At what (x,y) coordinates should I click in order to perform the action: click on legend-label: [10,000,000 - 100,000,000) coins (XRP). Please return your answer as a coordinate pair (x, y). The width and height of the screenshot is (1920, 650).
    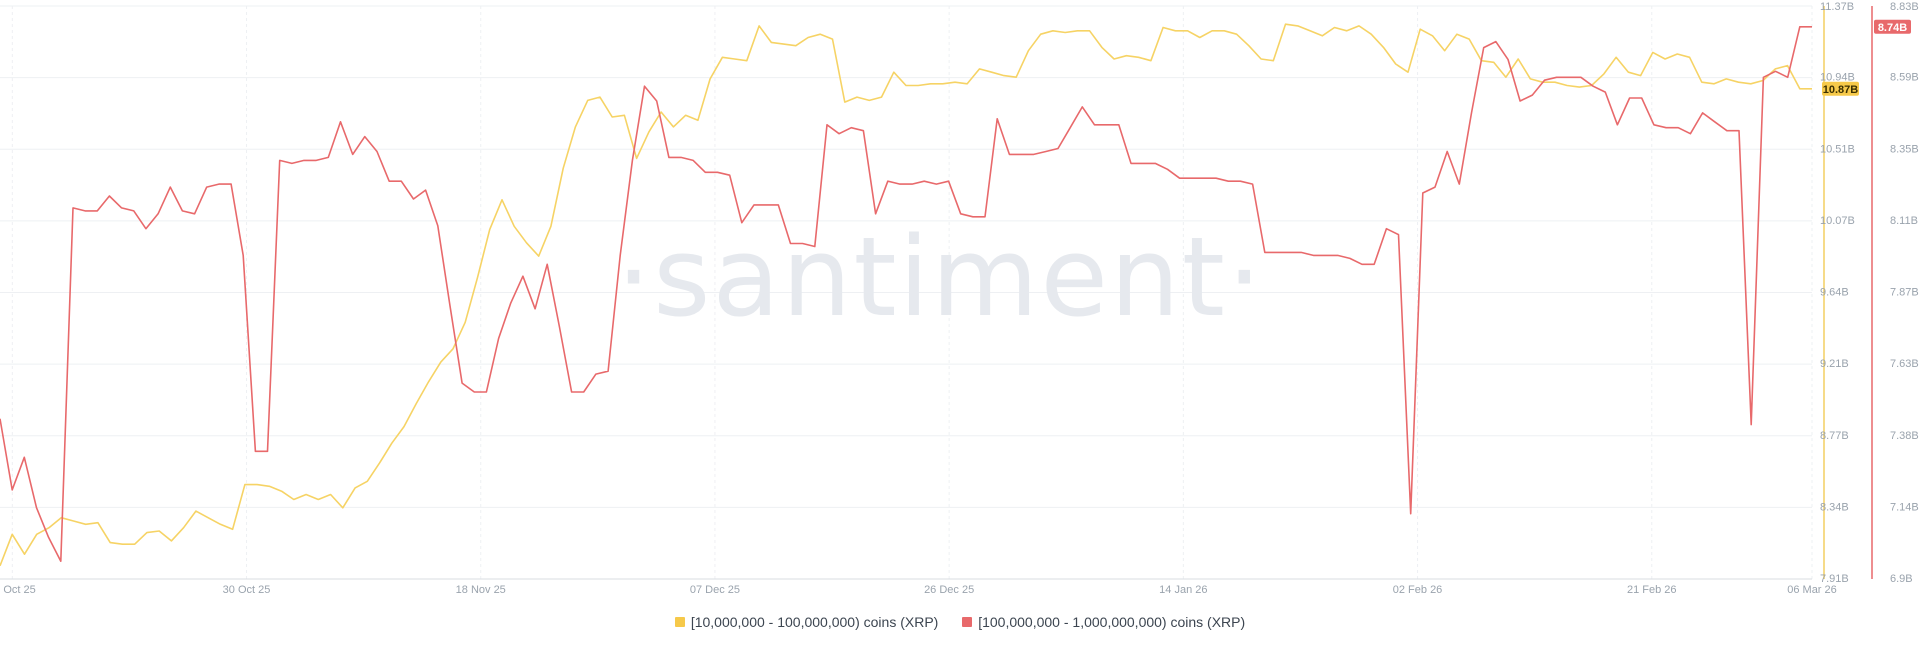
    Looking at the image, I should click on (814, 622).